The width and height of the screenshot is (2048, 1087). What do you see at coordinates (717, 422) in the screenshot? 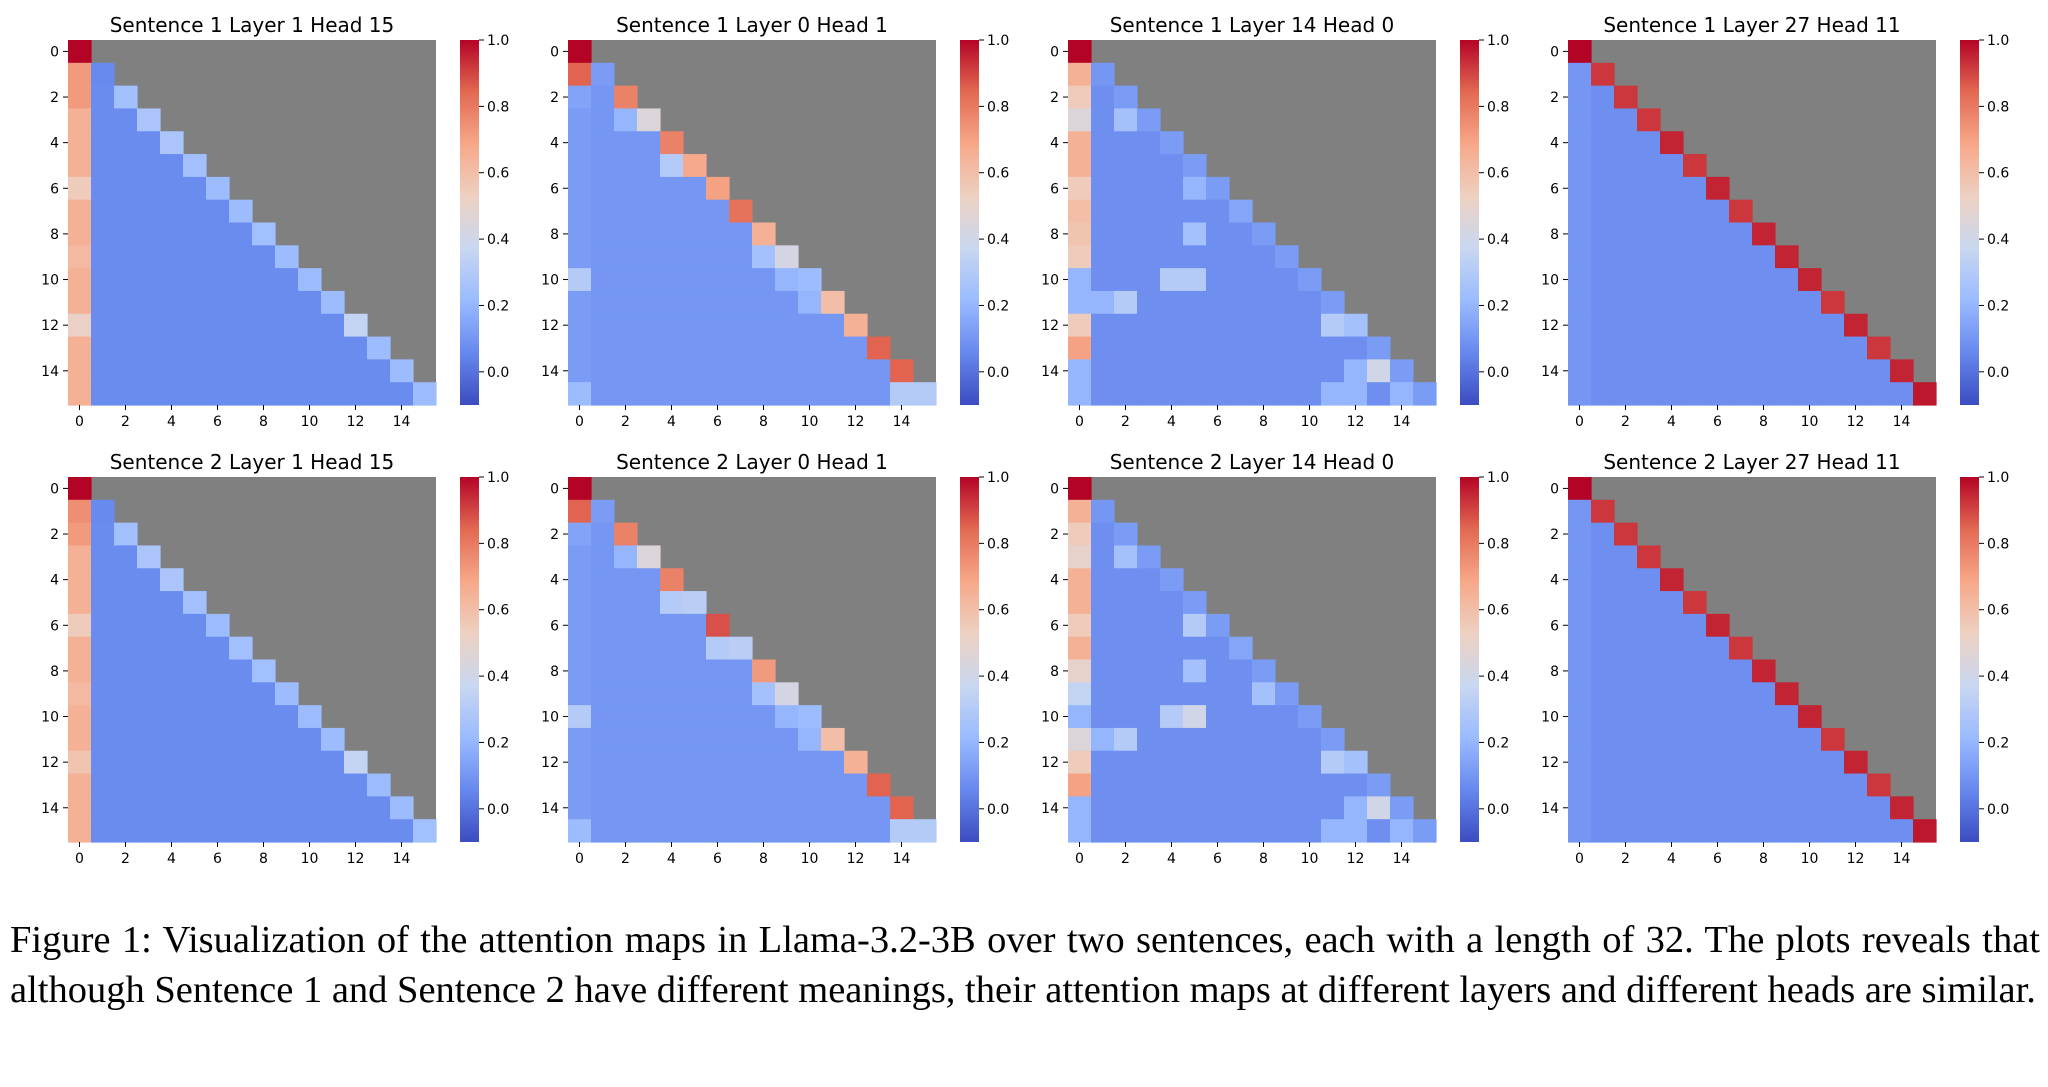
I see `x-tick-label: 6` at bounding box center [717, 422].